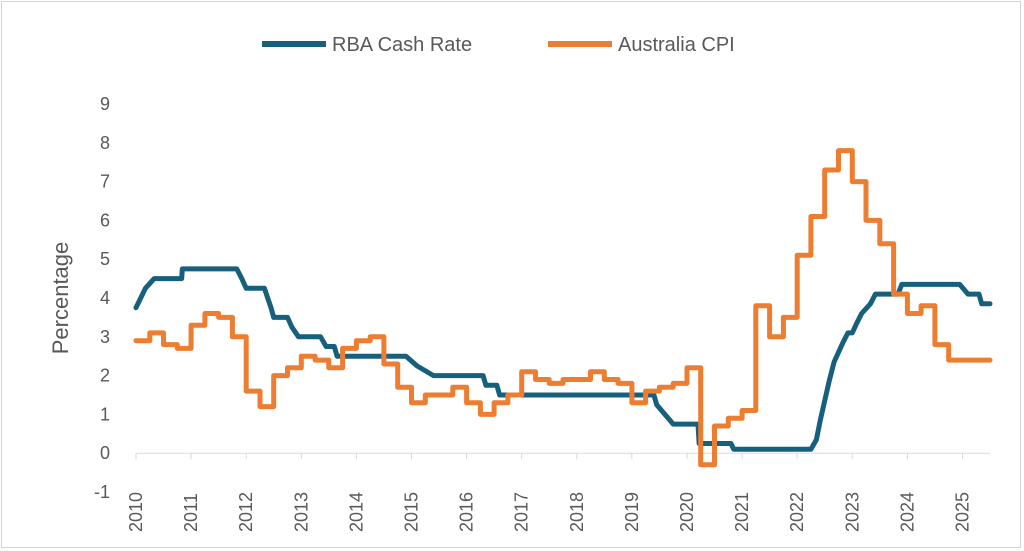 This screenshot has height=551, width=1024. Describe the element at coordinates (105, 298) in the screenshot. I see `y-tick-label: 4` at that location.